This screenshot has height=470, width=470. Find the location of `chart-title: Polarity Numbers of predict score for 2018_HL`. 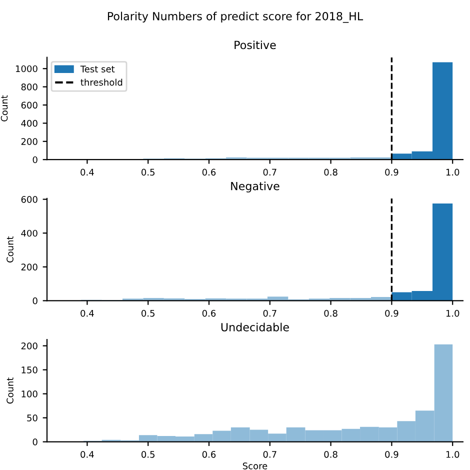

chart-title: Polarity Numbers of predict score for 2018_HL is located at coordinates (236, 17).